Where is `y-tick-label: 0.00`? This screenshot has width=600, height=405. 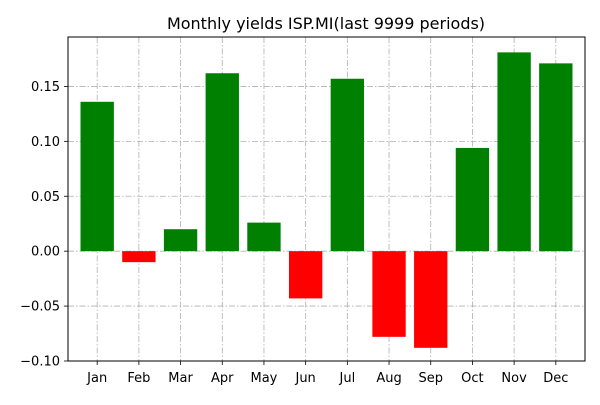 y-tick-label: 0.00 is located at coordinates (45, 252).